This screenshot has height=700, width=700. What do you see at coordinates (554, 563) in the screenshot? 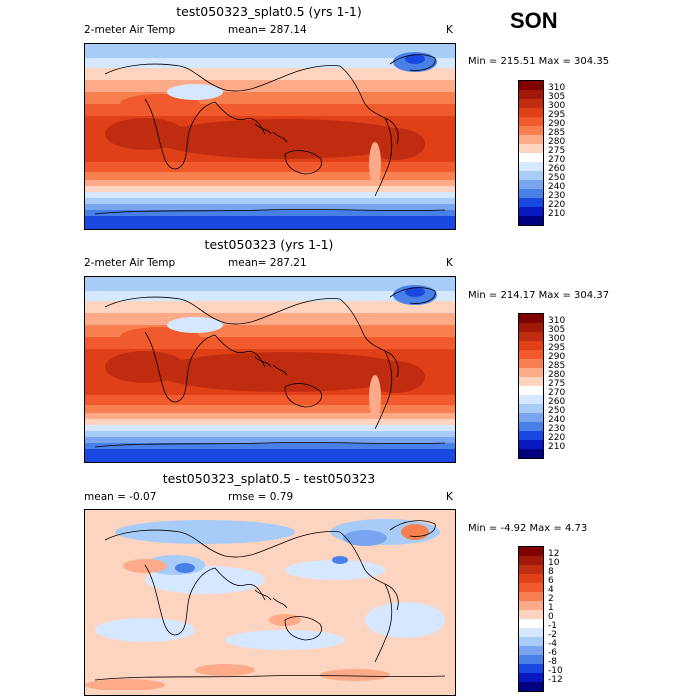
I see `colorbar-tick-label: 10` at bounding box center [554, 563].